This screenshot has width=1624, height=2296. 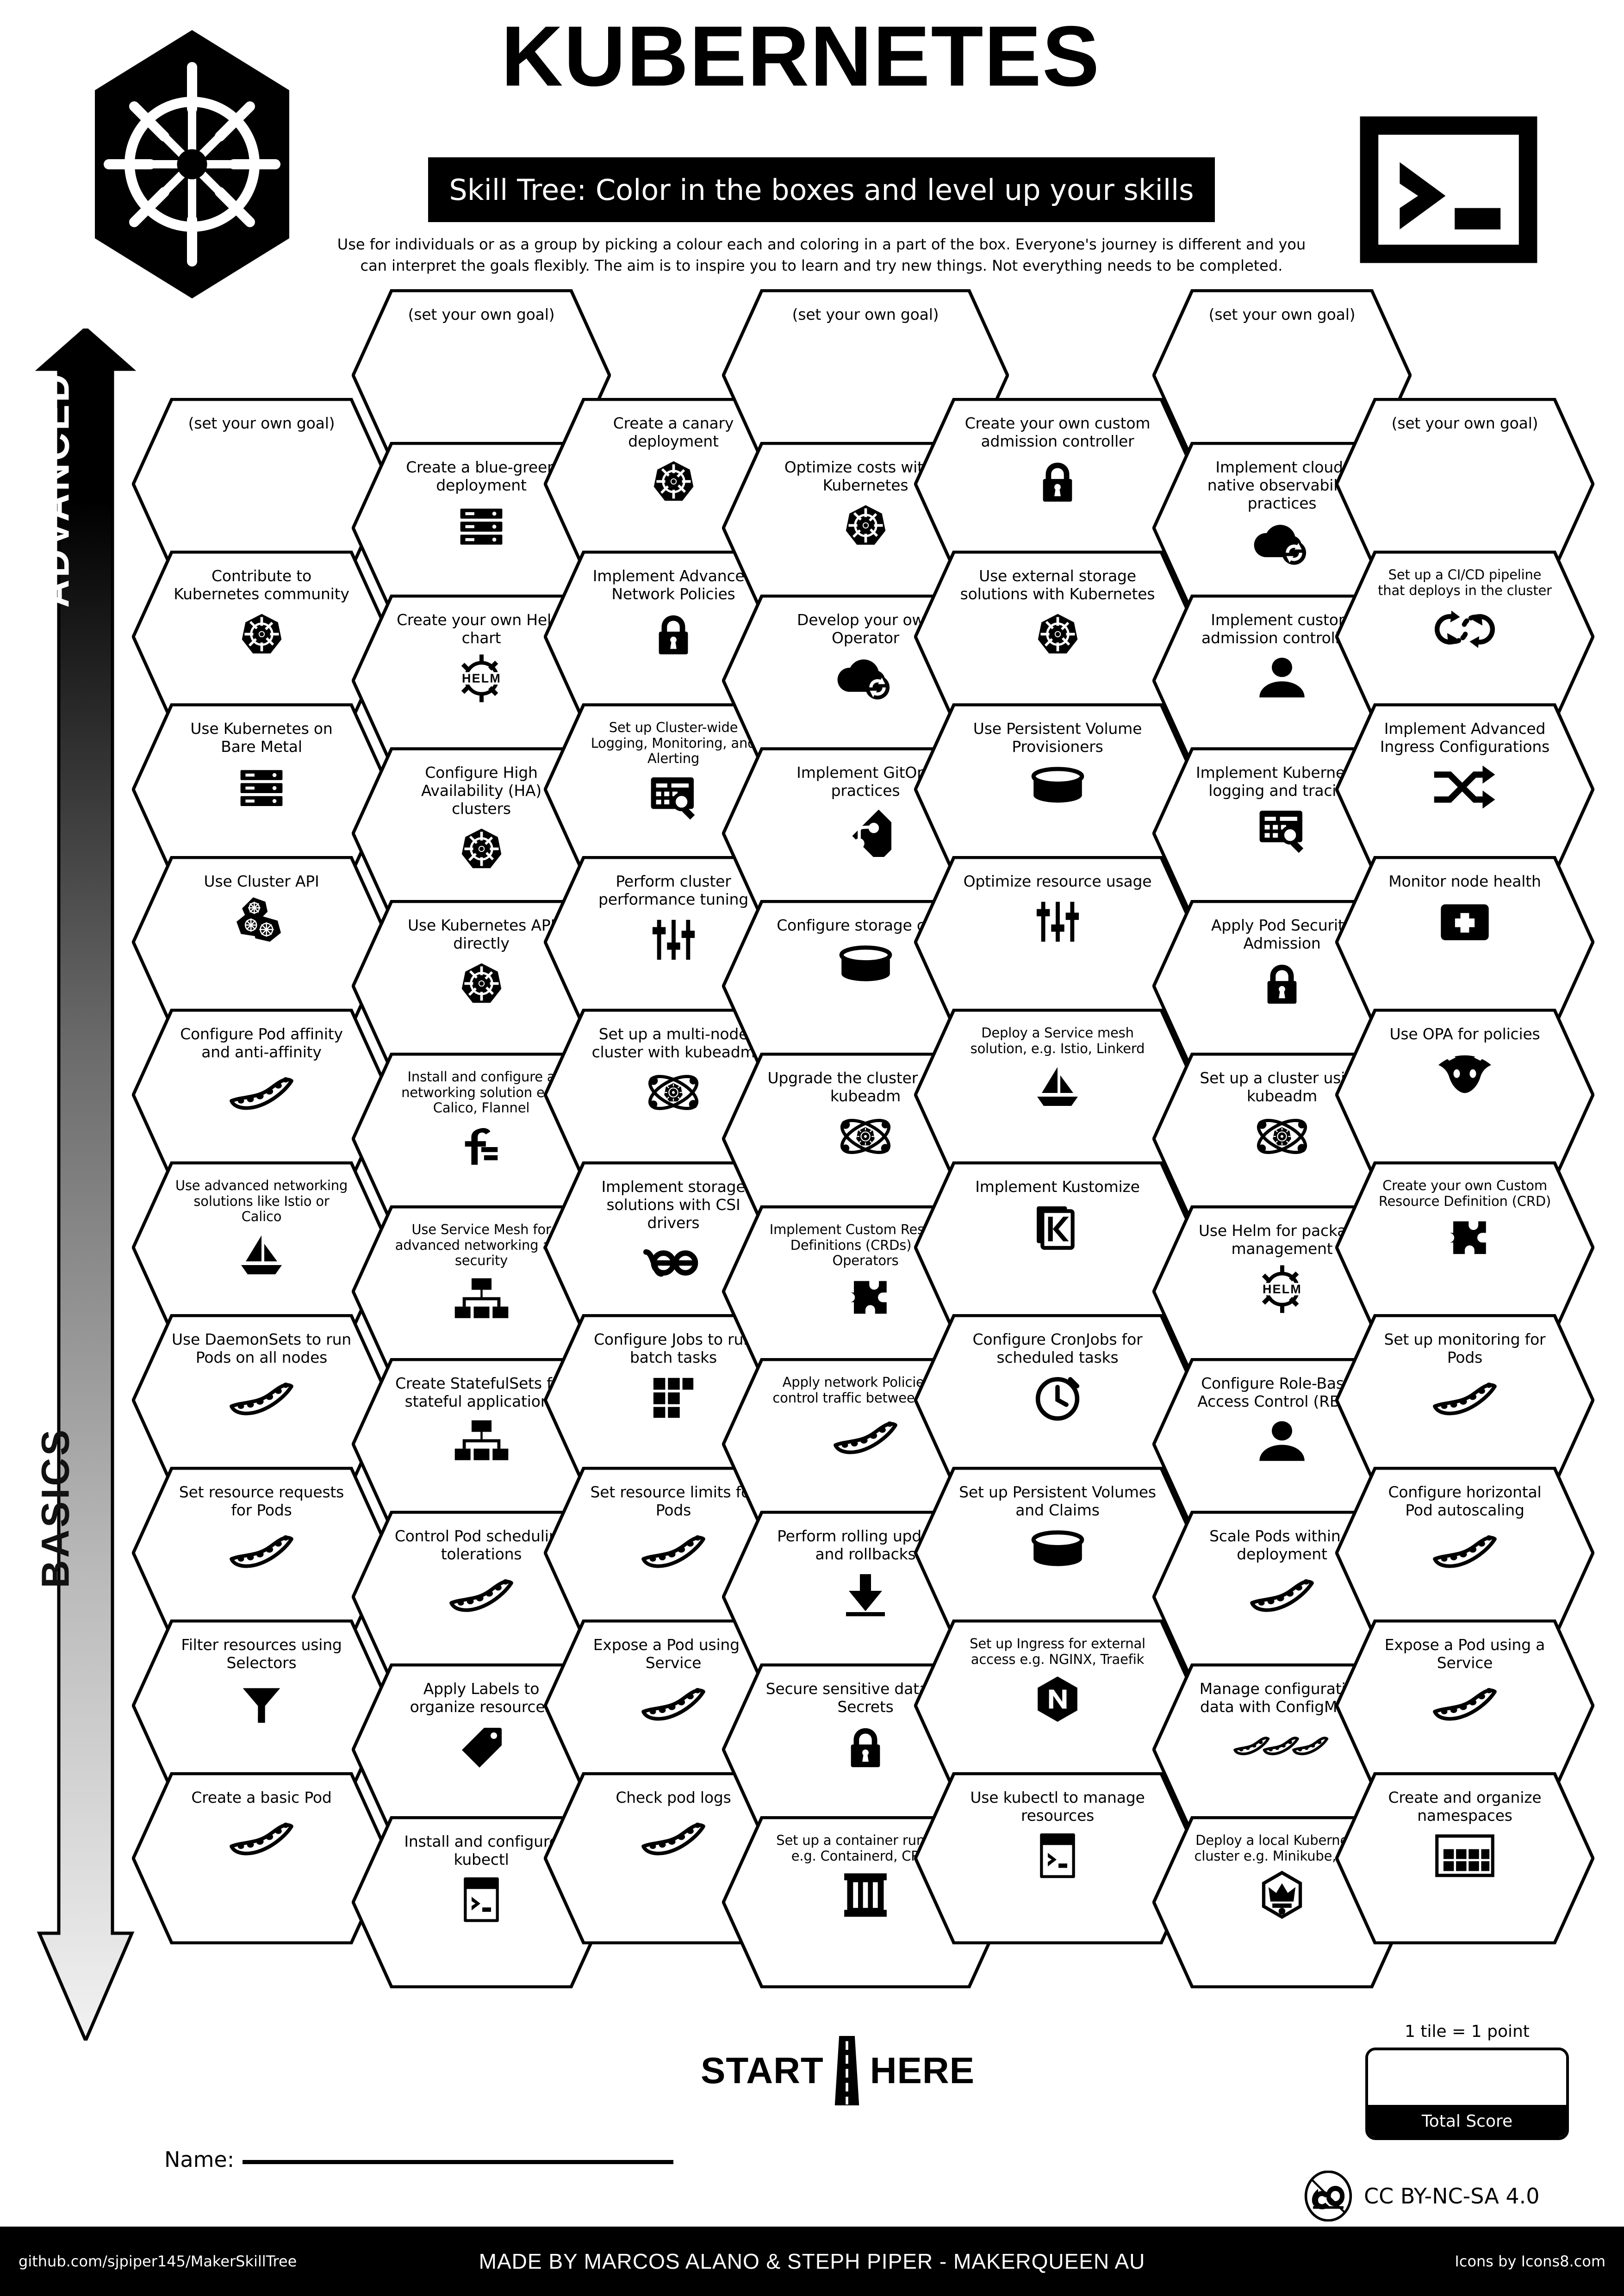 What do you see at coordinates (261, 1043) in the screenshot?
I see `skill-hex-label: Configure Pod affinity and anti-affinity` at bounding box center [261, 1043].